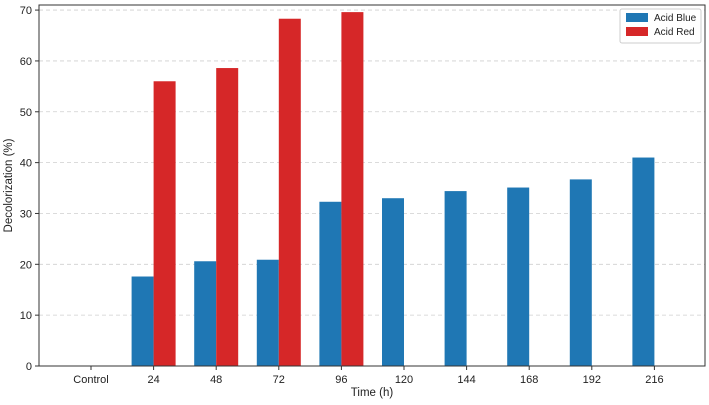 The width and height of the screenshot is (709, 405). I want to click on y-tick-label: 30, so click(26, 214).